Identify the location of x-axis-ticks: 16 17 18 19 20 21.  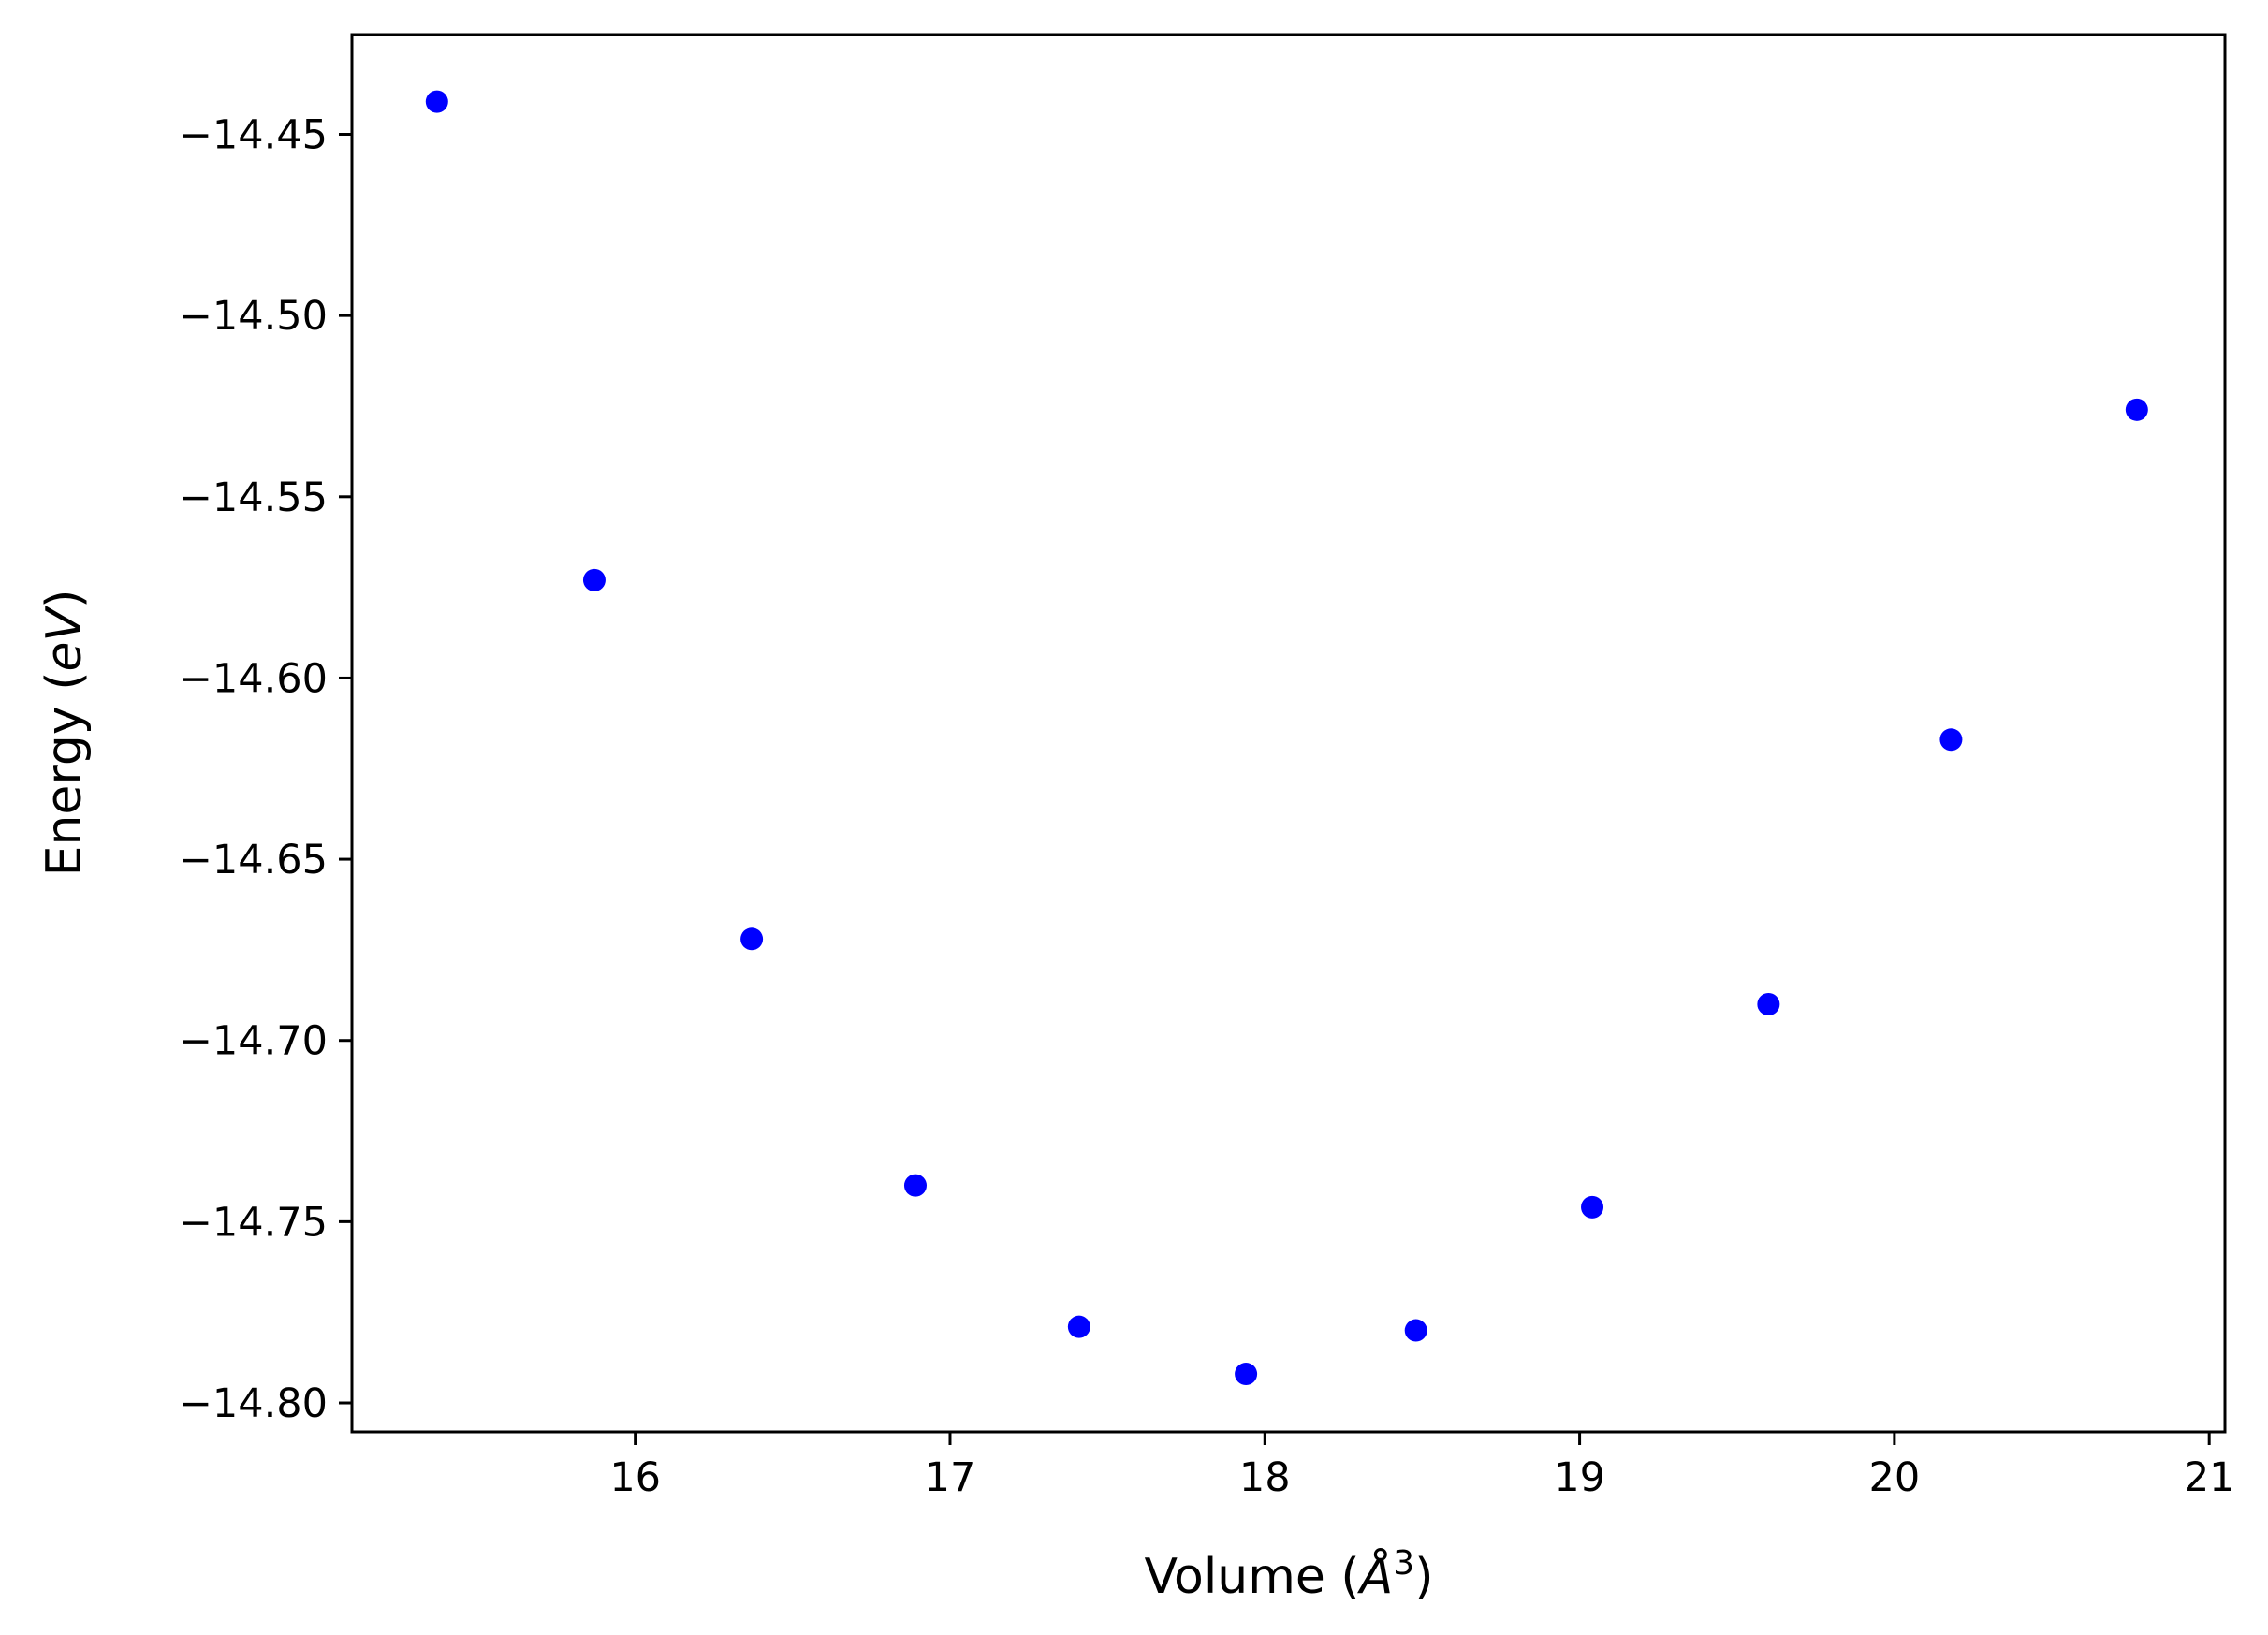
(1422, 1466).